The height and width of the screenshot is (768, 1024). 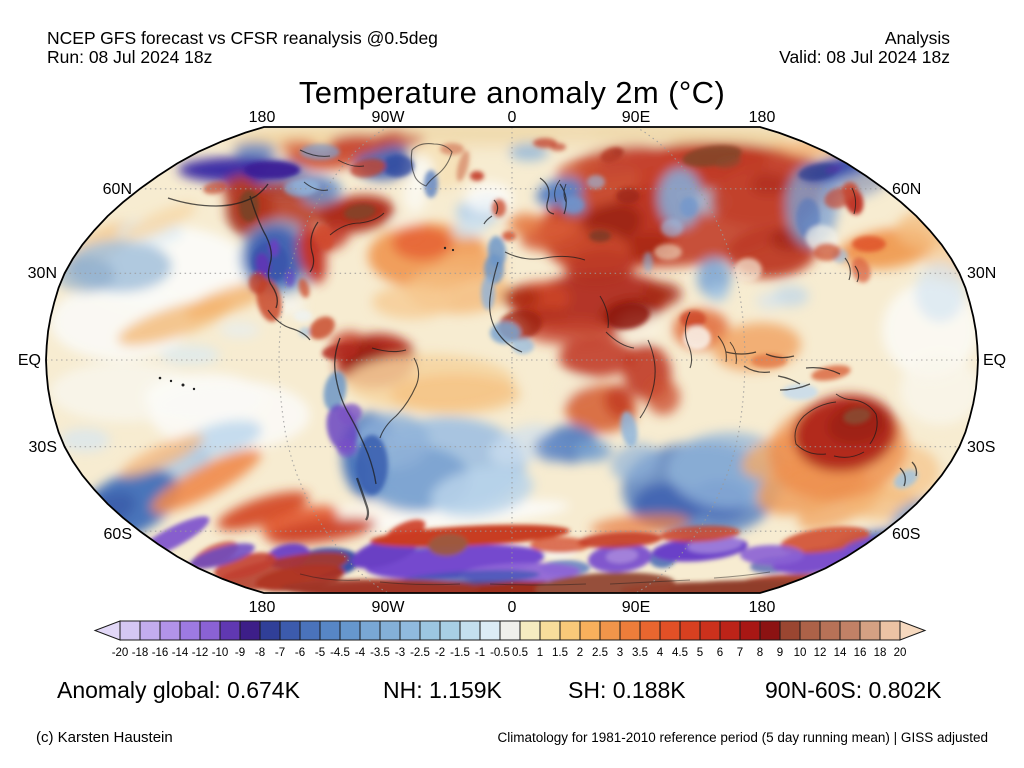 What do you see at coordinates (853, 690) in the screenshot?
I see `svg-text: 90N-60S: 0.802K` at bounding box center [853, 690].